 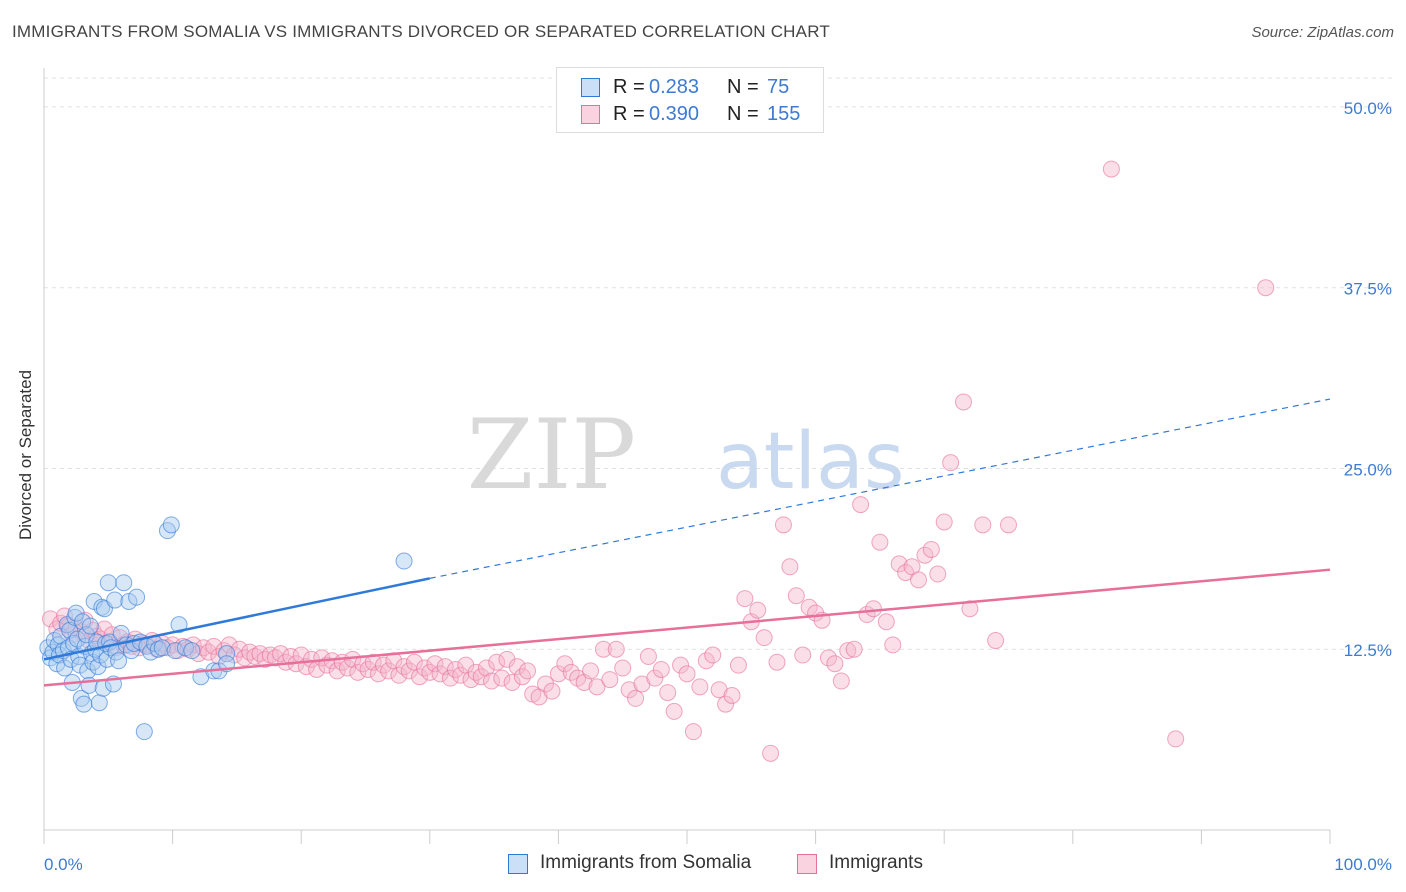 What do you see at coordinates (1363, 864) in the screenshot?
I see `x-tick-label: 100.0%` at bounding box center [1363, 864].